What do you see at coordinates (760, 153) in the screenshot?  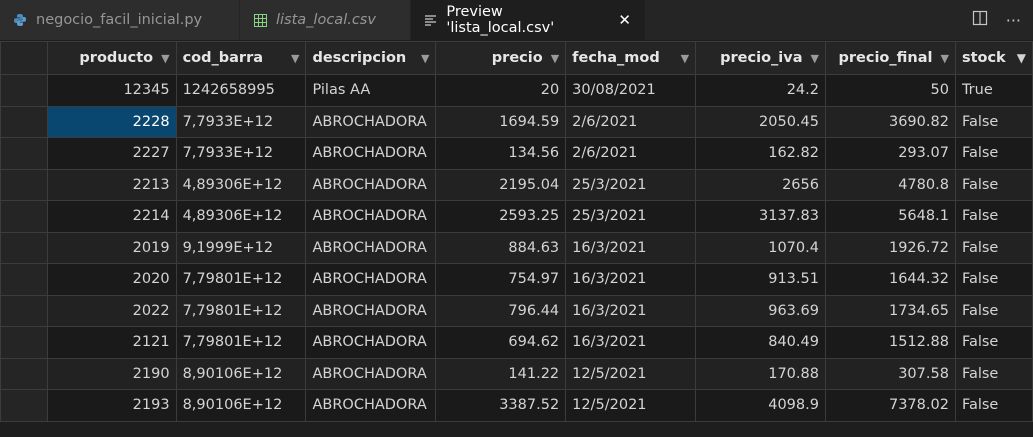 I see `table-cell-precio-iva: 162.82` at bounding box center [760, 153].